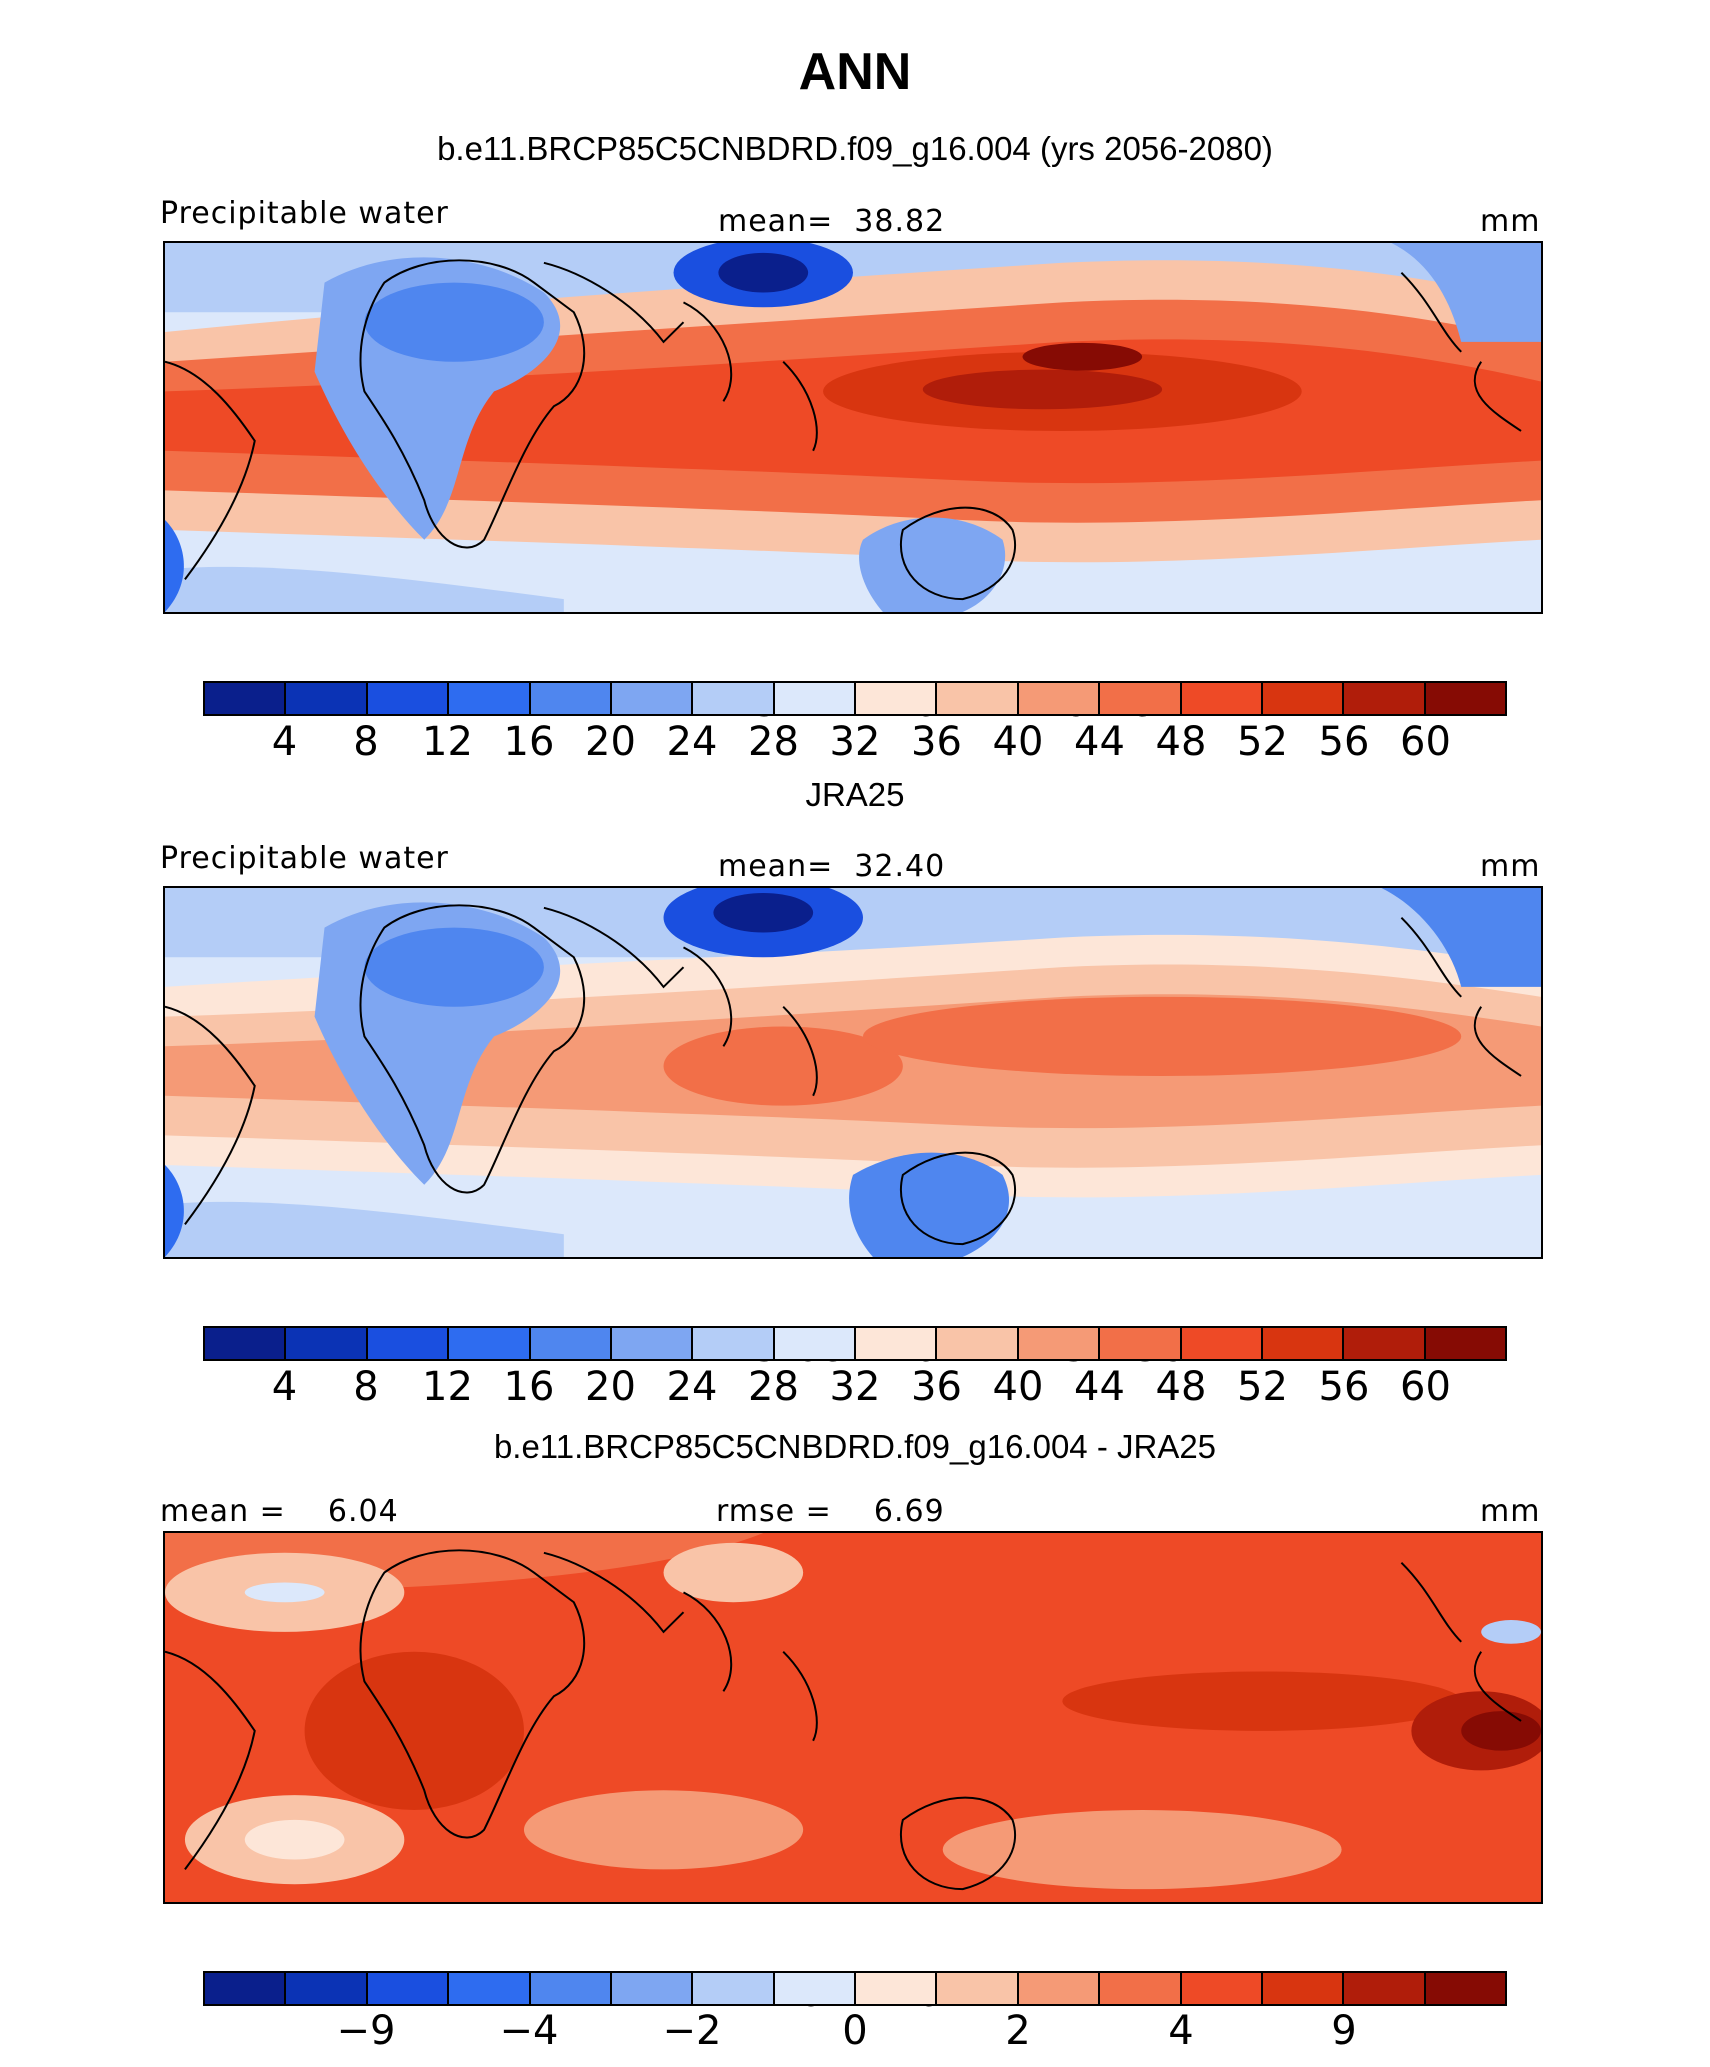 The width and height of the screenshot is (1710, 2067). What do you see at coordinates (279, 1511) in the screenshot?
I see `panel-3-mean-label: mean = 6.04` at bounding box center [279, 1511].